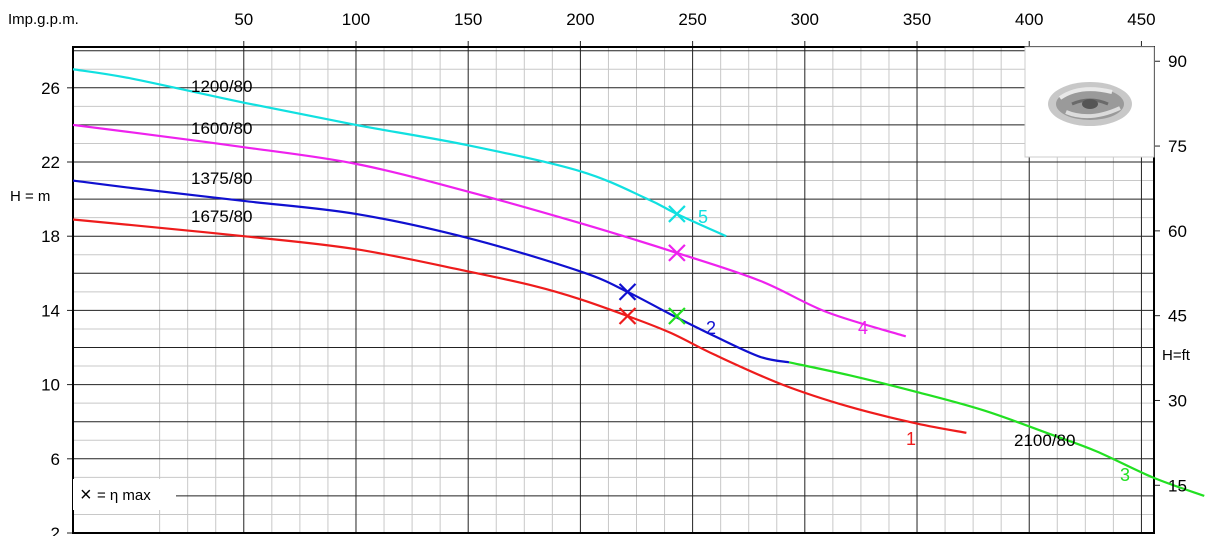  What do you see at coordinates (863, 328) in the screenshot?
I see `curve-number-4: 4` at bounding box center [863, 328].